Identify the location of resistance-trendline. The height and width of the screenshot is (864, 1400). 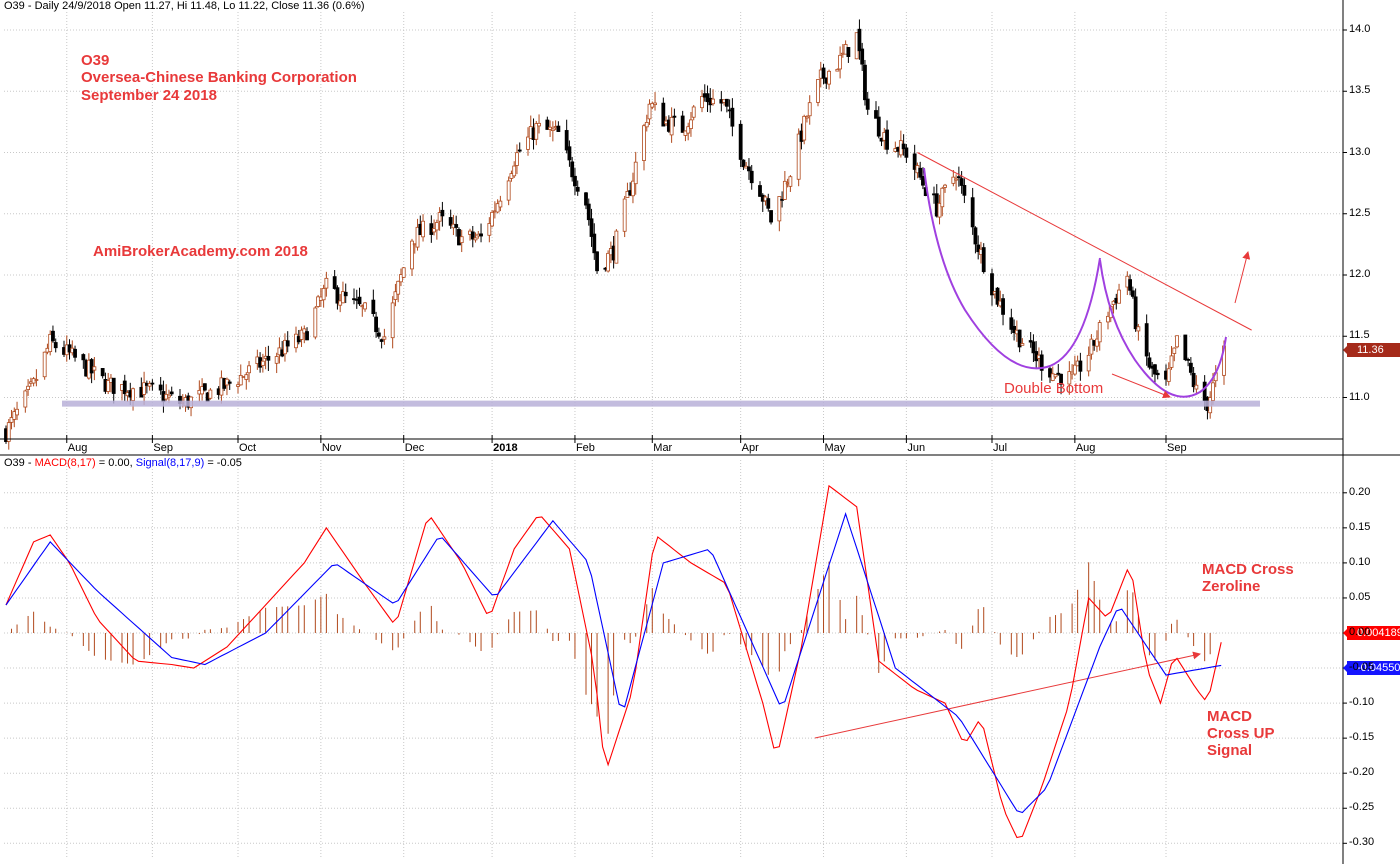
(1084, 241).